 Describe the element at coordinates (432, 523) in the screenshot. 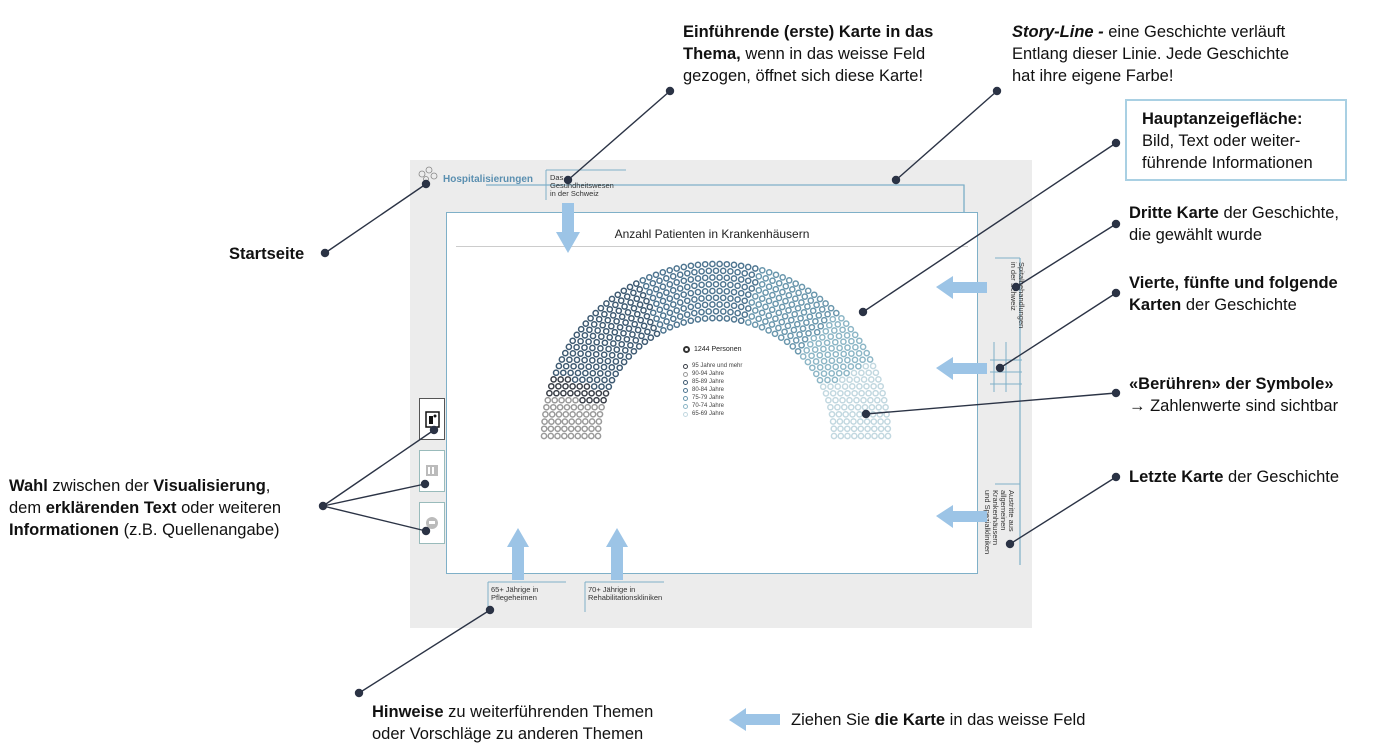

I see `info-tab` at that location.